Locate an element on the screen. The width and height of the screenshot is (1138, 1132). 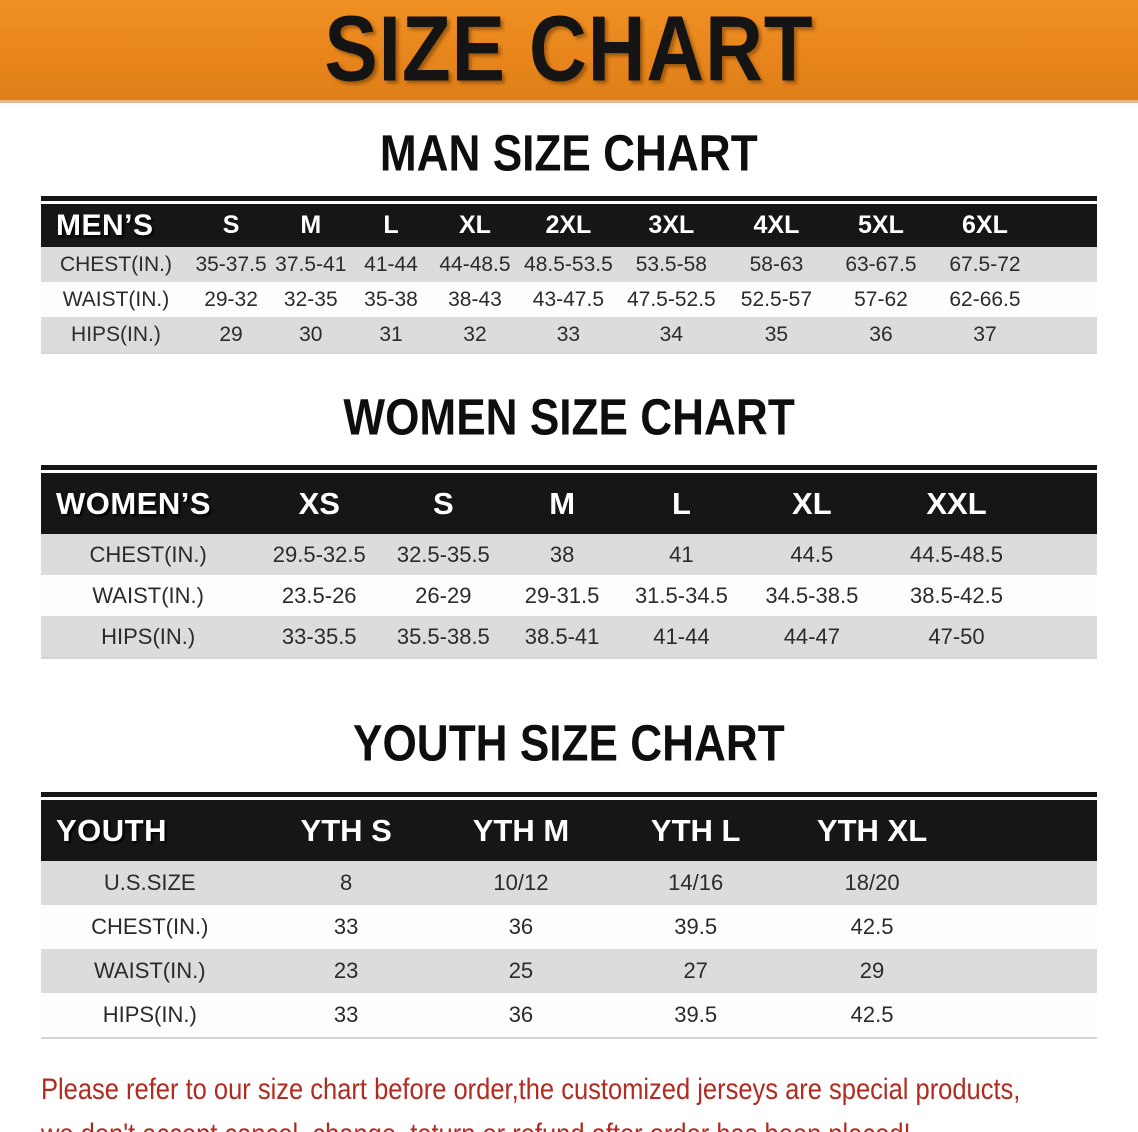
size-value: 18/20 is located at coordinates (872, 882).